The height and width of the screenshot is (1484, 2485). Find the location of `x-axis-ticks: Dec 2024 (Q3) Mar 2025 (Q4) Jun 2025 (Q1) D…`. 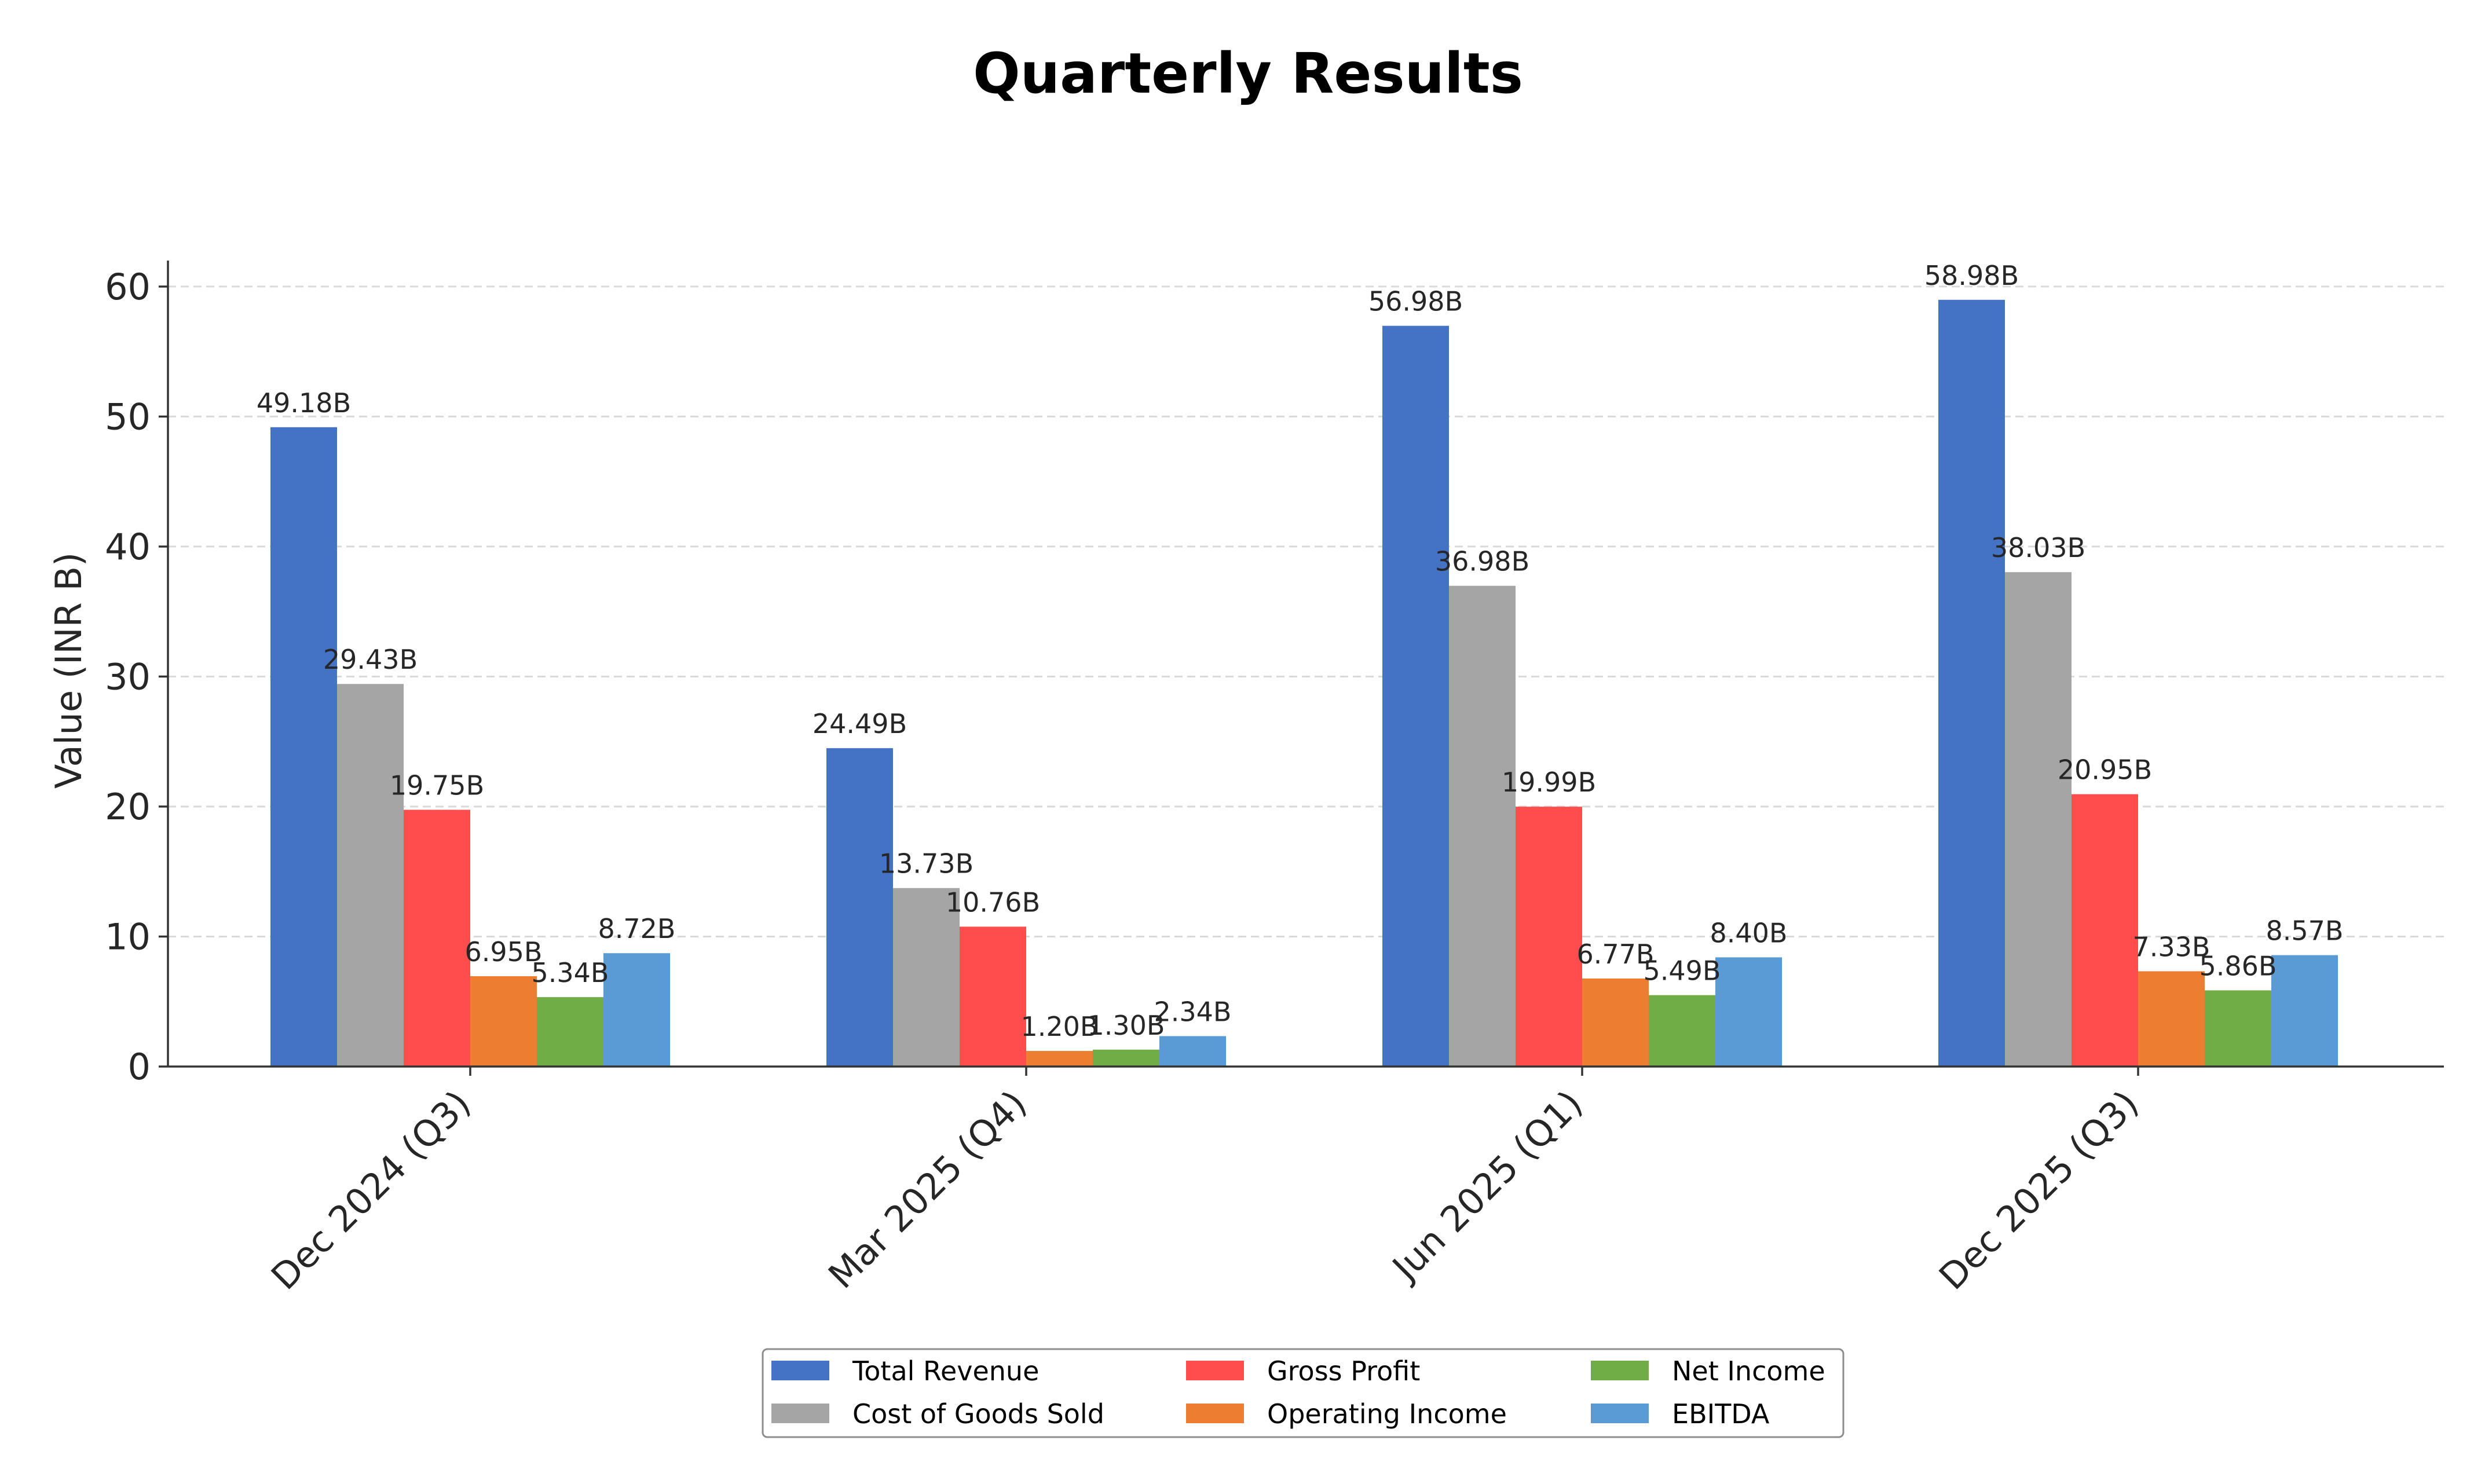

x-axis-ticks: Dec 2024 (Q3) Mar 2025 (Q4) Jun 2025 (Q1) D… is located at coordinates (1205, 1182).